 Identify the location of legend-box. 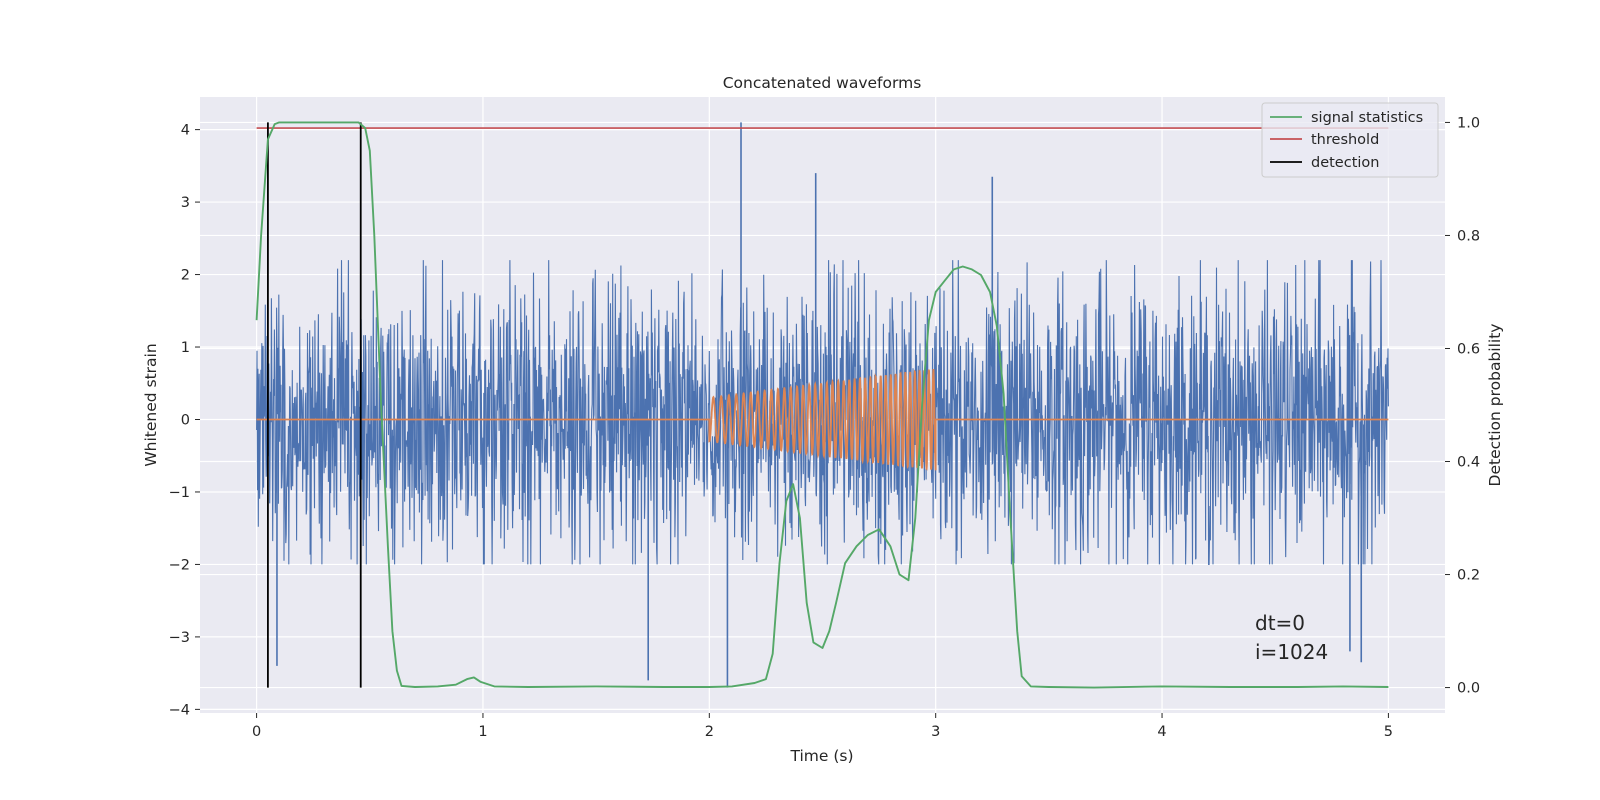
(1350, 140).